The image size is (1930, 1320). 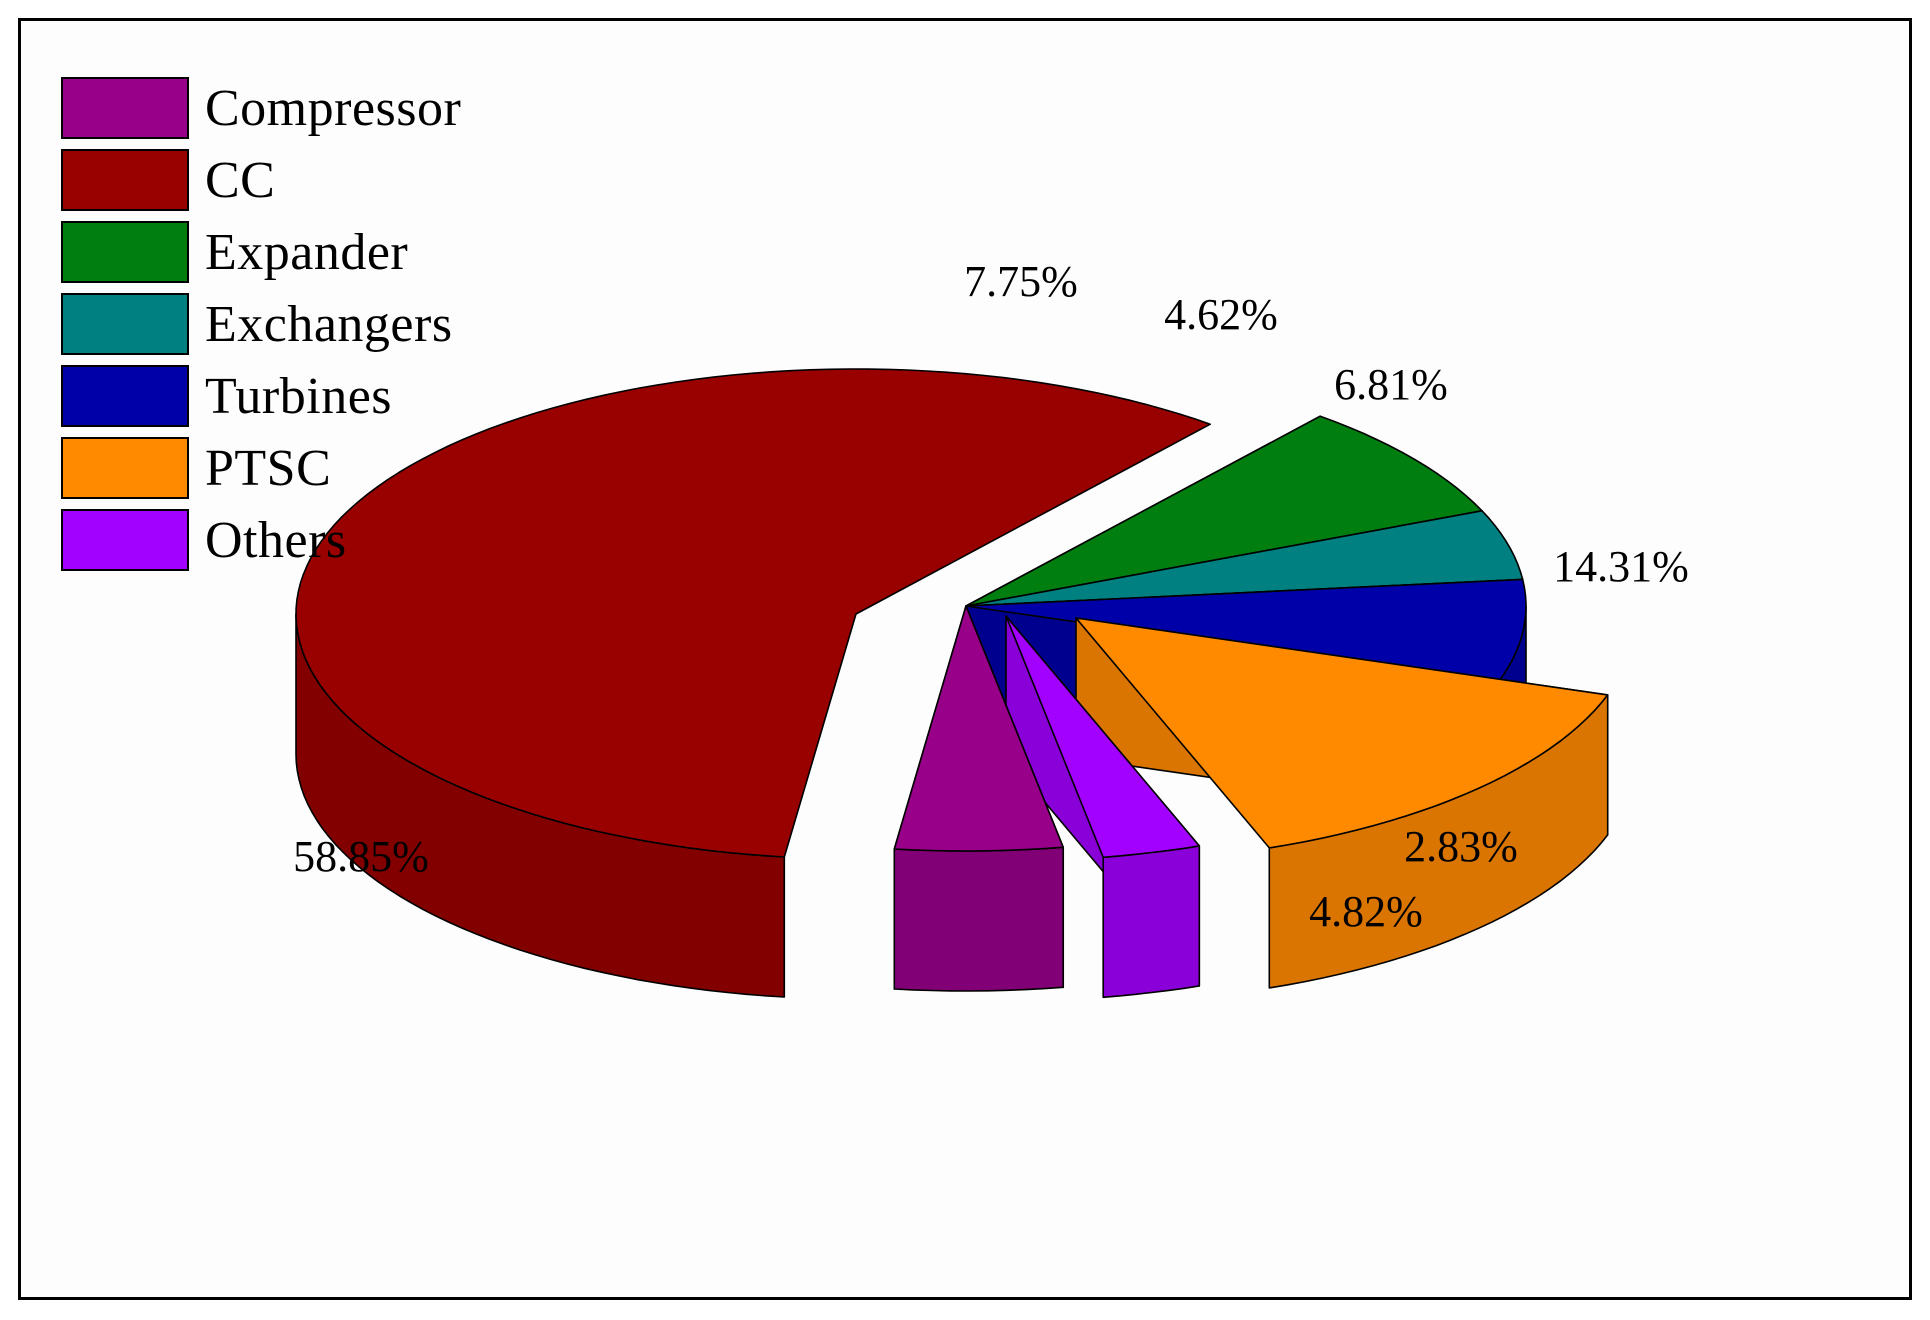 I want to click on legend-item-exchangers: Exchangers, so click(x=257, y=324).